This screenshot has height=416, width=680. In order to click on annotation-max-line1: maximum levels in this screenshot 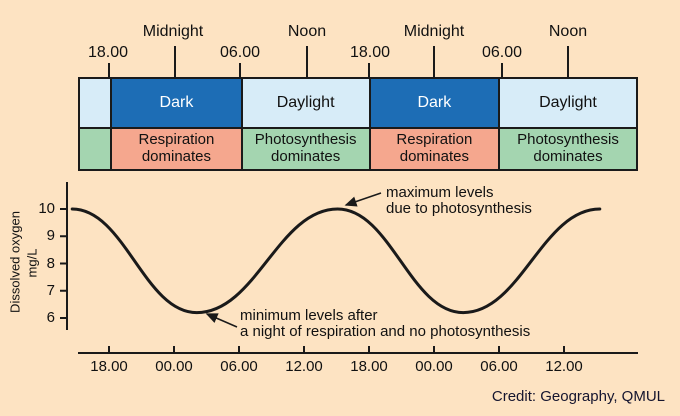, I will do `click(440, 192)`.